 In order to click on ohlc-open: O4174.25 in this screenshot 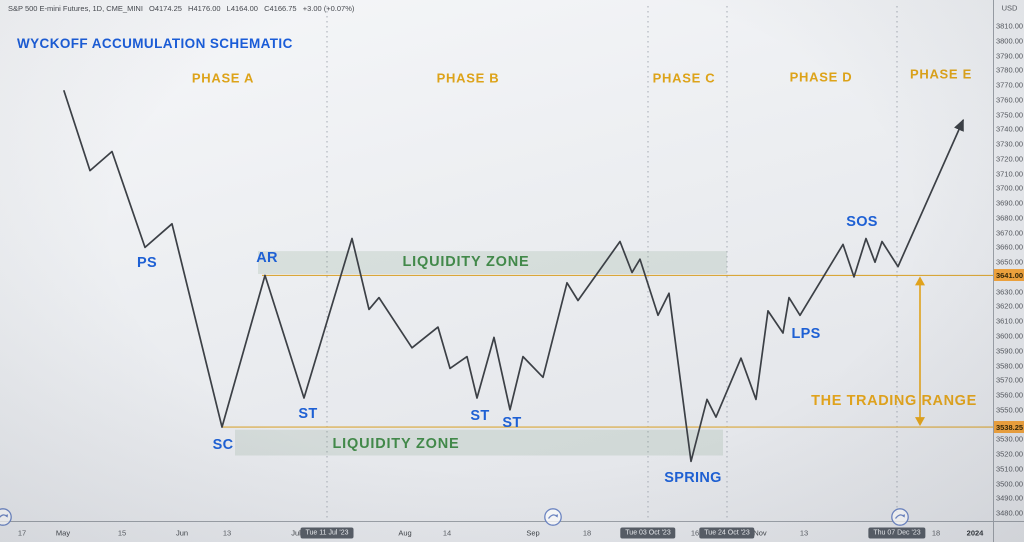, I will do `click(165, 8)`.